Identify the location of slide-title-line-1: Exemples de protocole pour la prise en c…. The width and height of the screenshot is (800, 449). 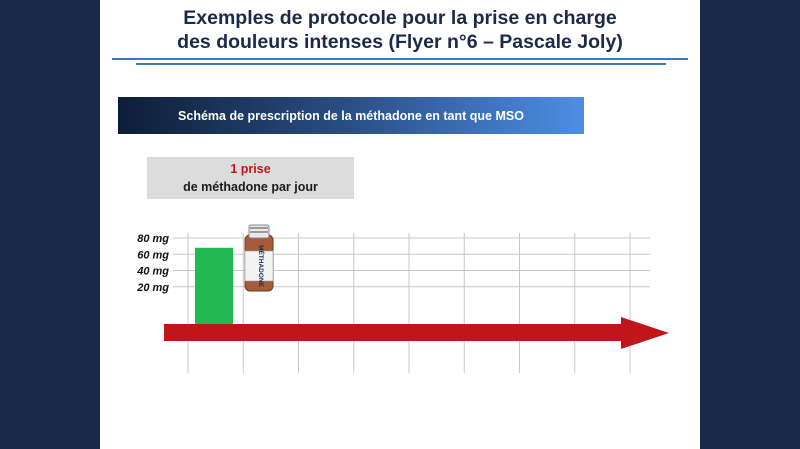
(400, 18).